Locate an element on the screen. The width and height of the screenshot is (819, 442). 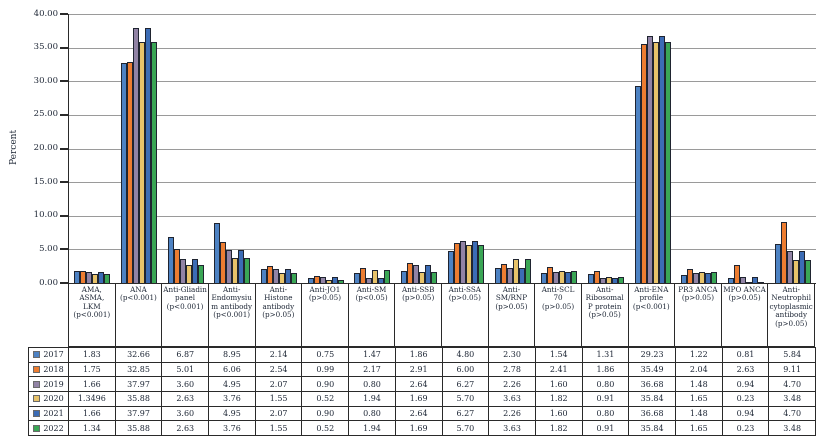
value-cell: 1.86 is located at coordinates (418, 355).